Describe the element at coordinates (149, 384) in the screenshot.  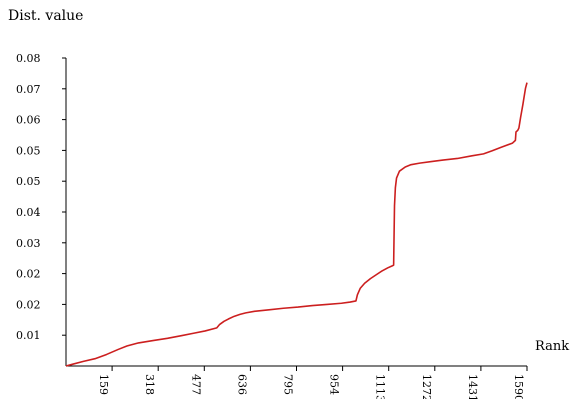
I see `x-tick-label: 318` at that location.